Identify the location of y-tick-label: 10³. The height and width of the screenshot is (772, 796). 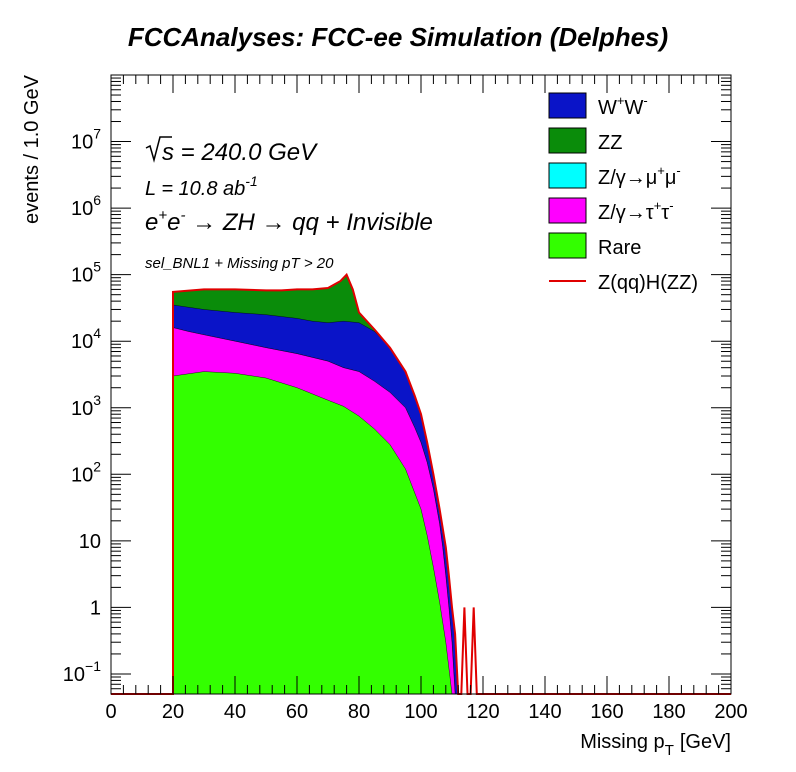
(86, 406).